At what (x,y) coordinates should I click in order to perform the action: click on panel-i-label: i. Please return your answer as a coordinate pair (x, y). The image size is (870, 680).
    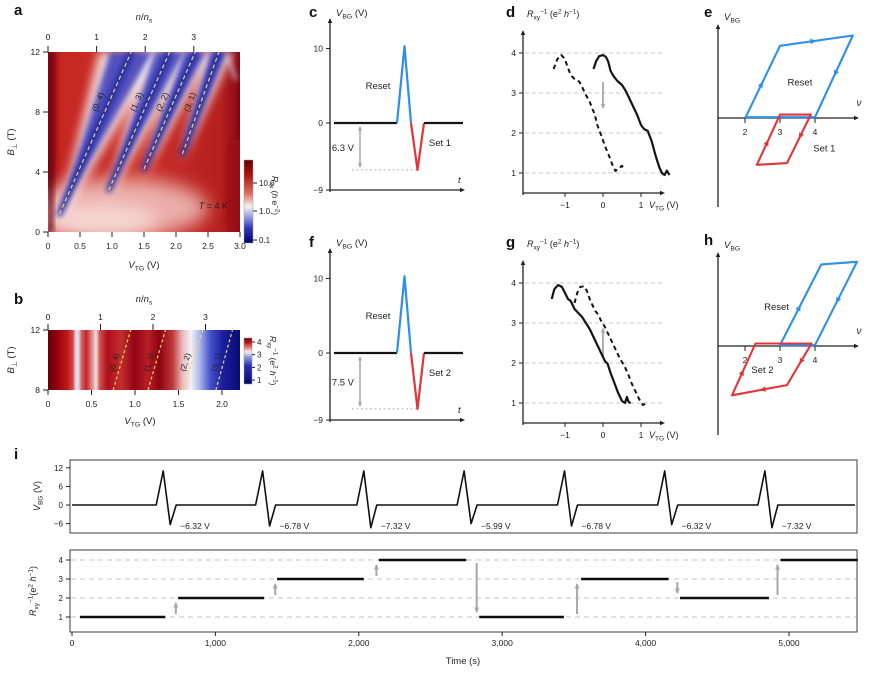
    Looking at the image, I should click on (16, 454).